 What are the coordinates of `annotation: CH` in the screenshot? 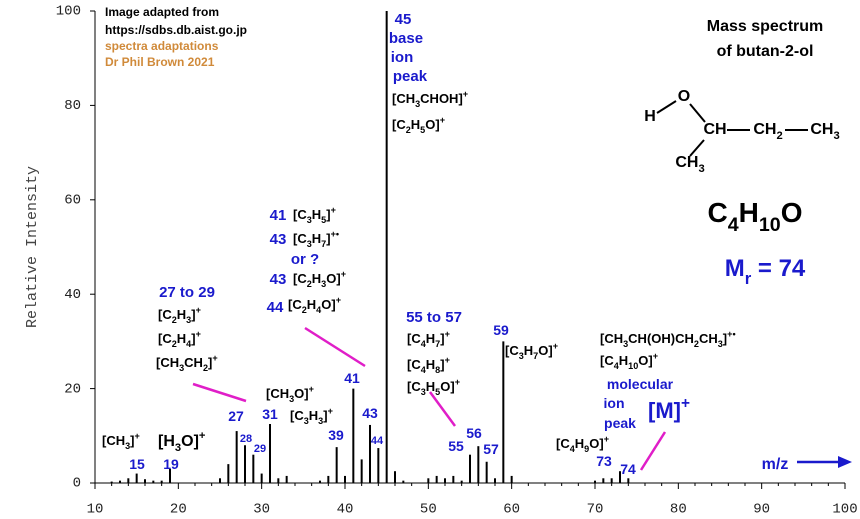 It's located at (714, 129).